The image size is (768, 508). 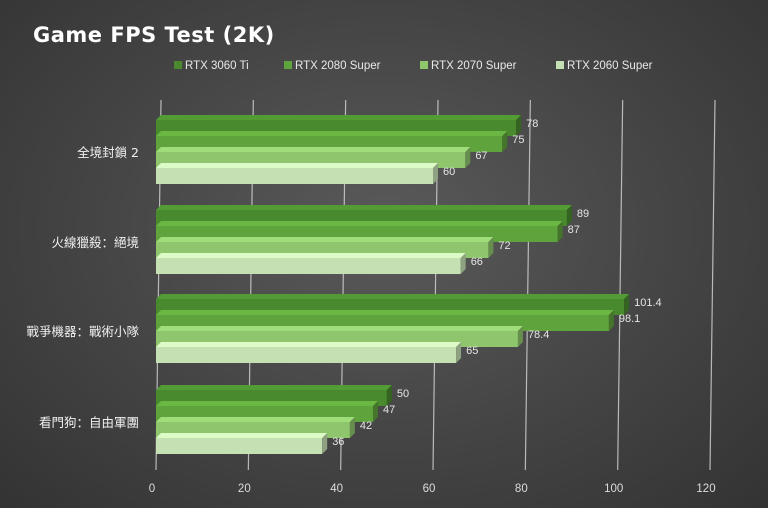 I want to click on x-tick-labels: 0 20 40 60 80 100 120, so click(x=432, y=489).